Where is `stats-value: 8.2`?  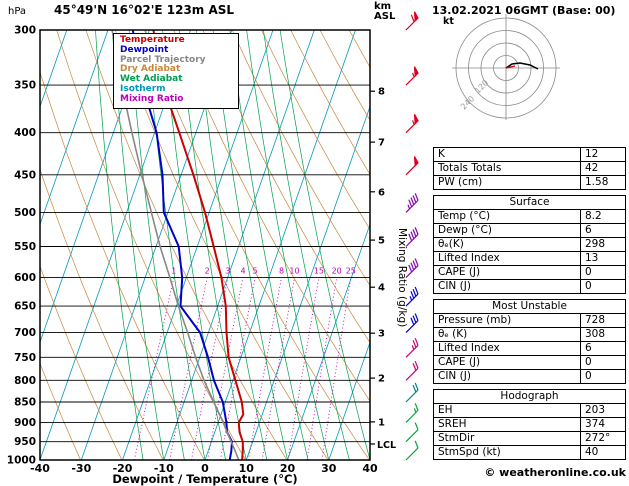 stats-value: 8.2 is located at coordinates (603, 216).